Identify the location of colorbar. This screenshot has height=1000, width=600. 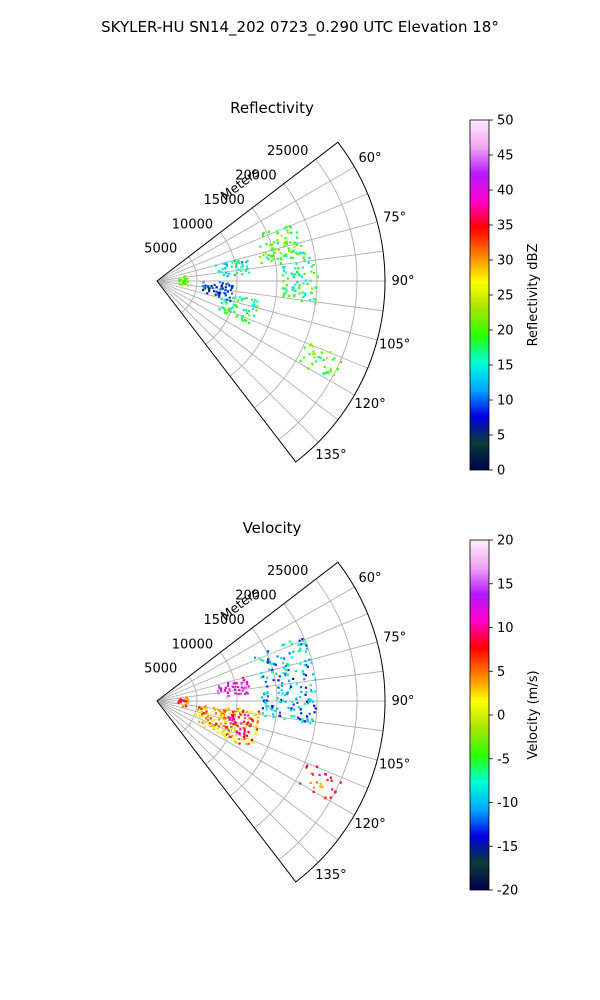
(479, 295).